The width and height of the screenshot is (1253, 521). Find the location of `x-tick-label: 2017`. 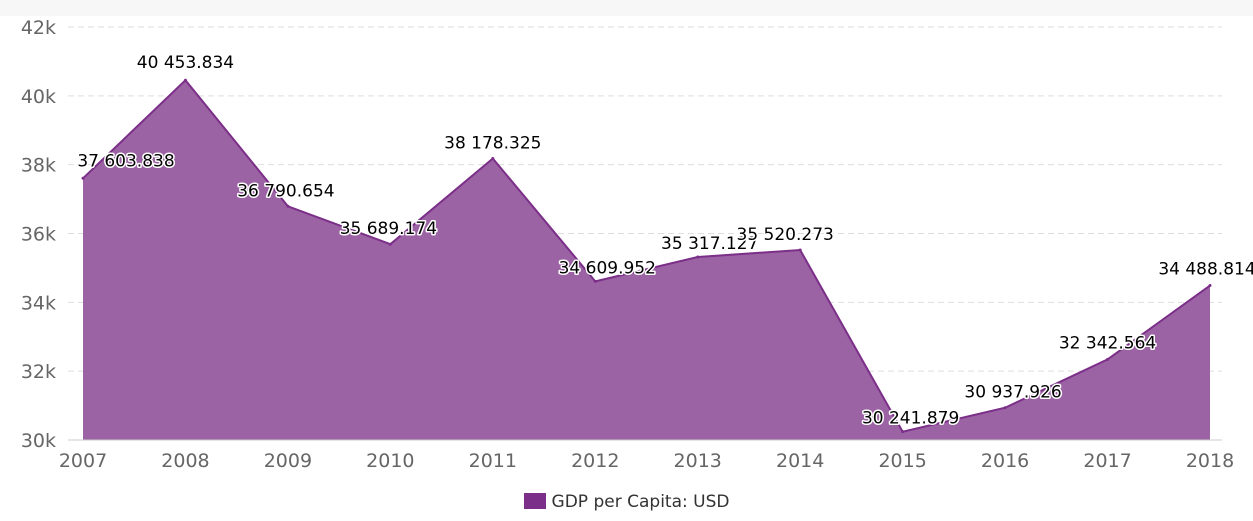

x-tick-label: 2017 is located at coordinates (1107, 461).